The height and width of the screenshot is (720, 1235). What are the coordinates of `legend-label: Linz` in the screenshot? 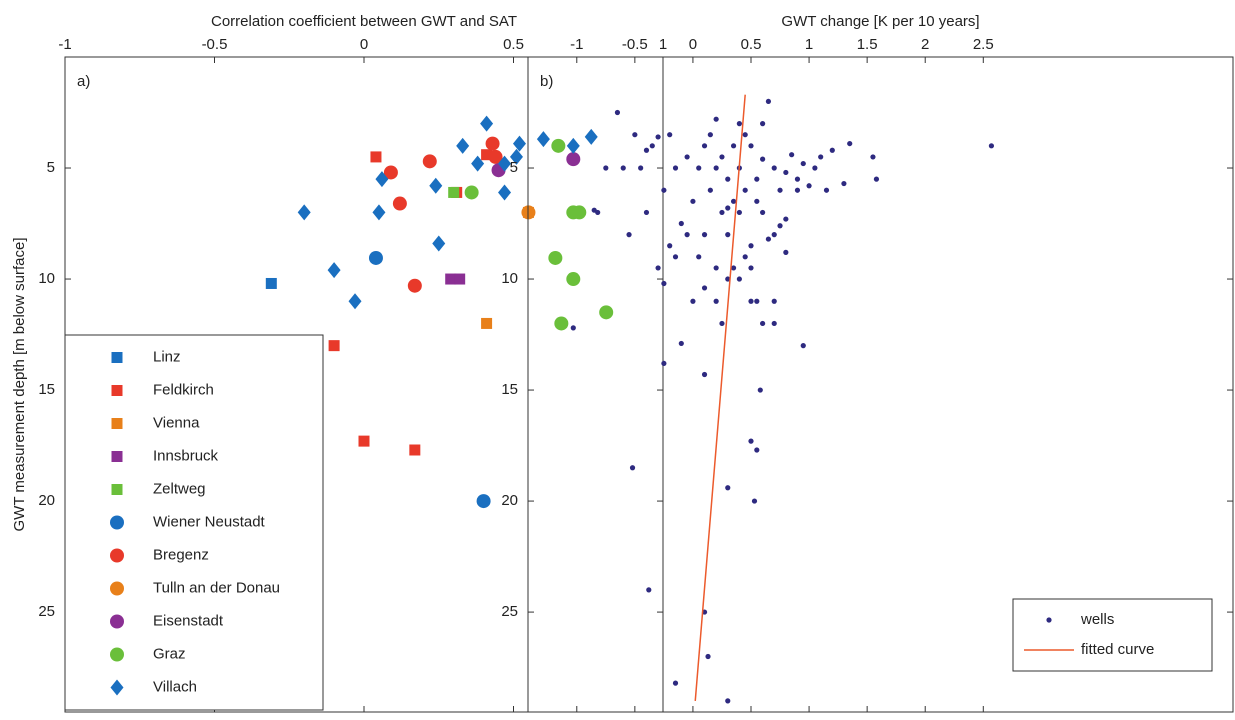 It's located at (167, 356).